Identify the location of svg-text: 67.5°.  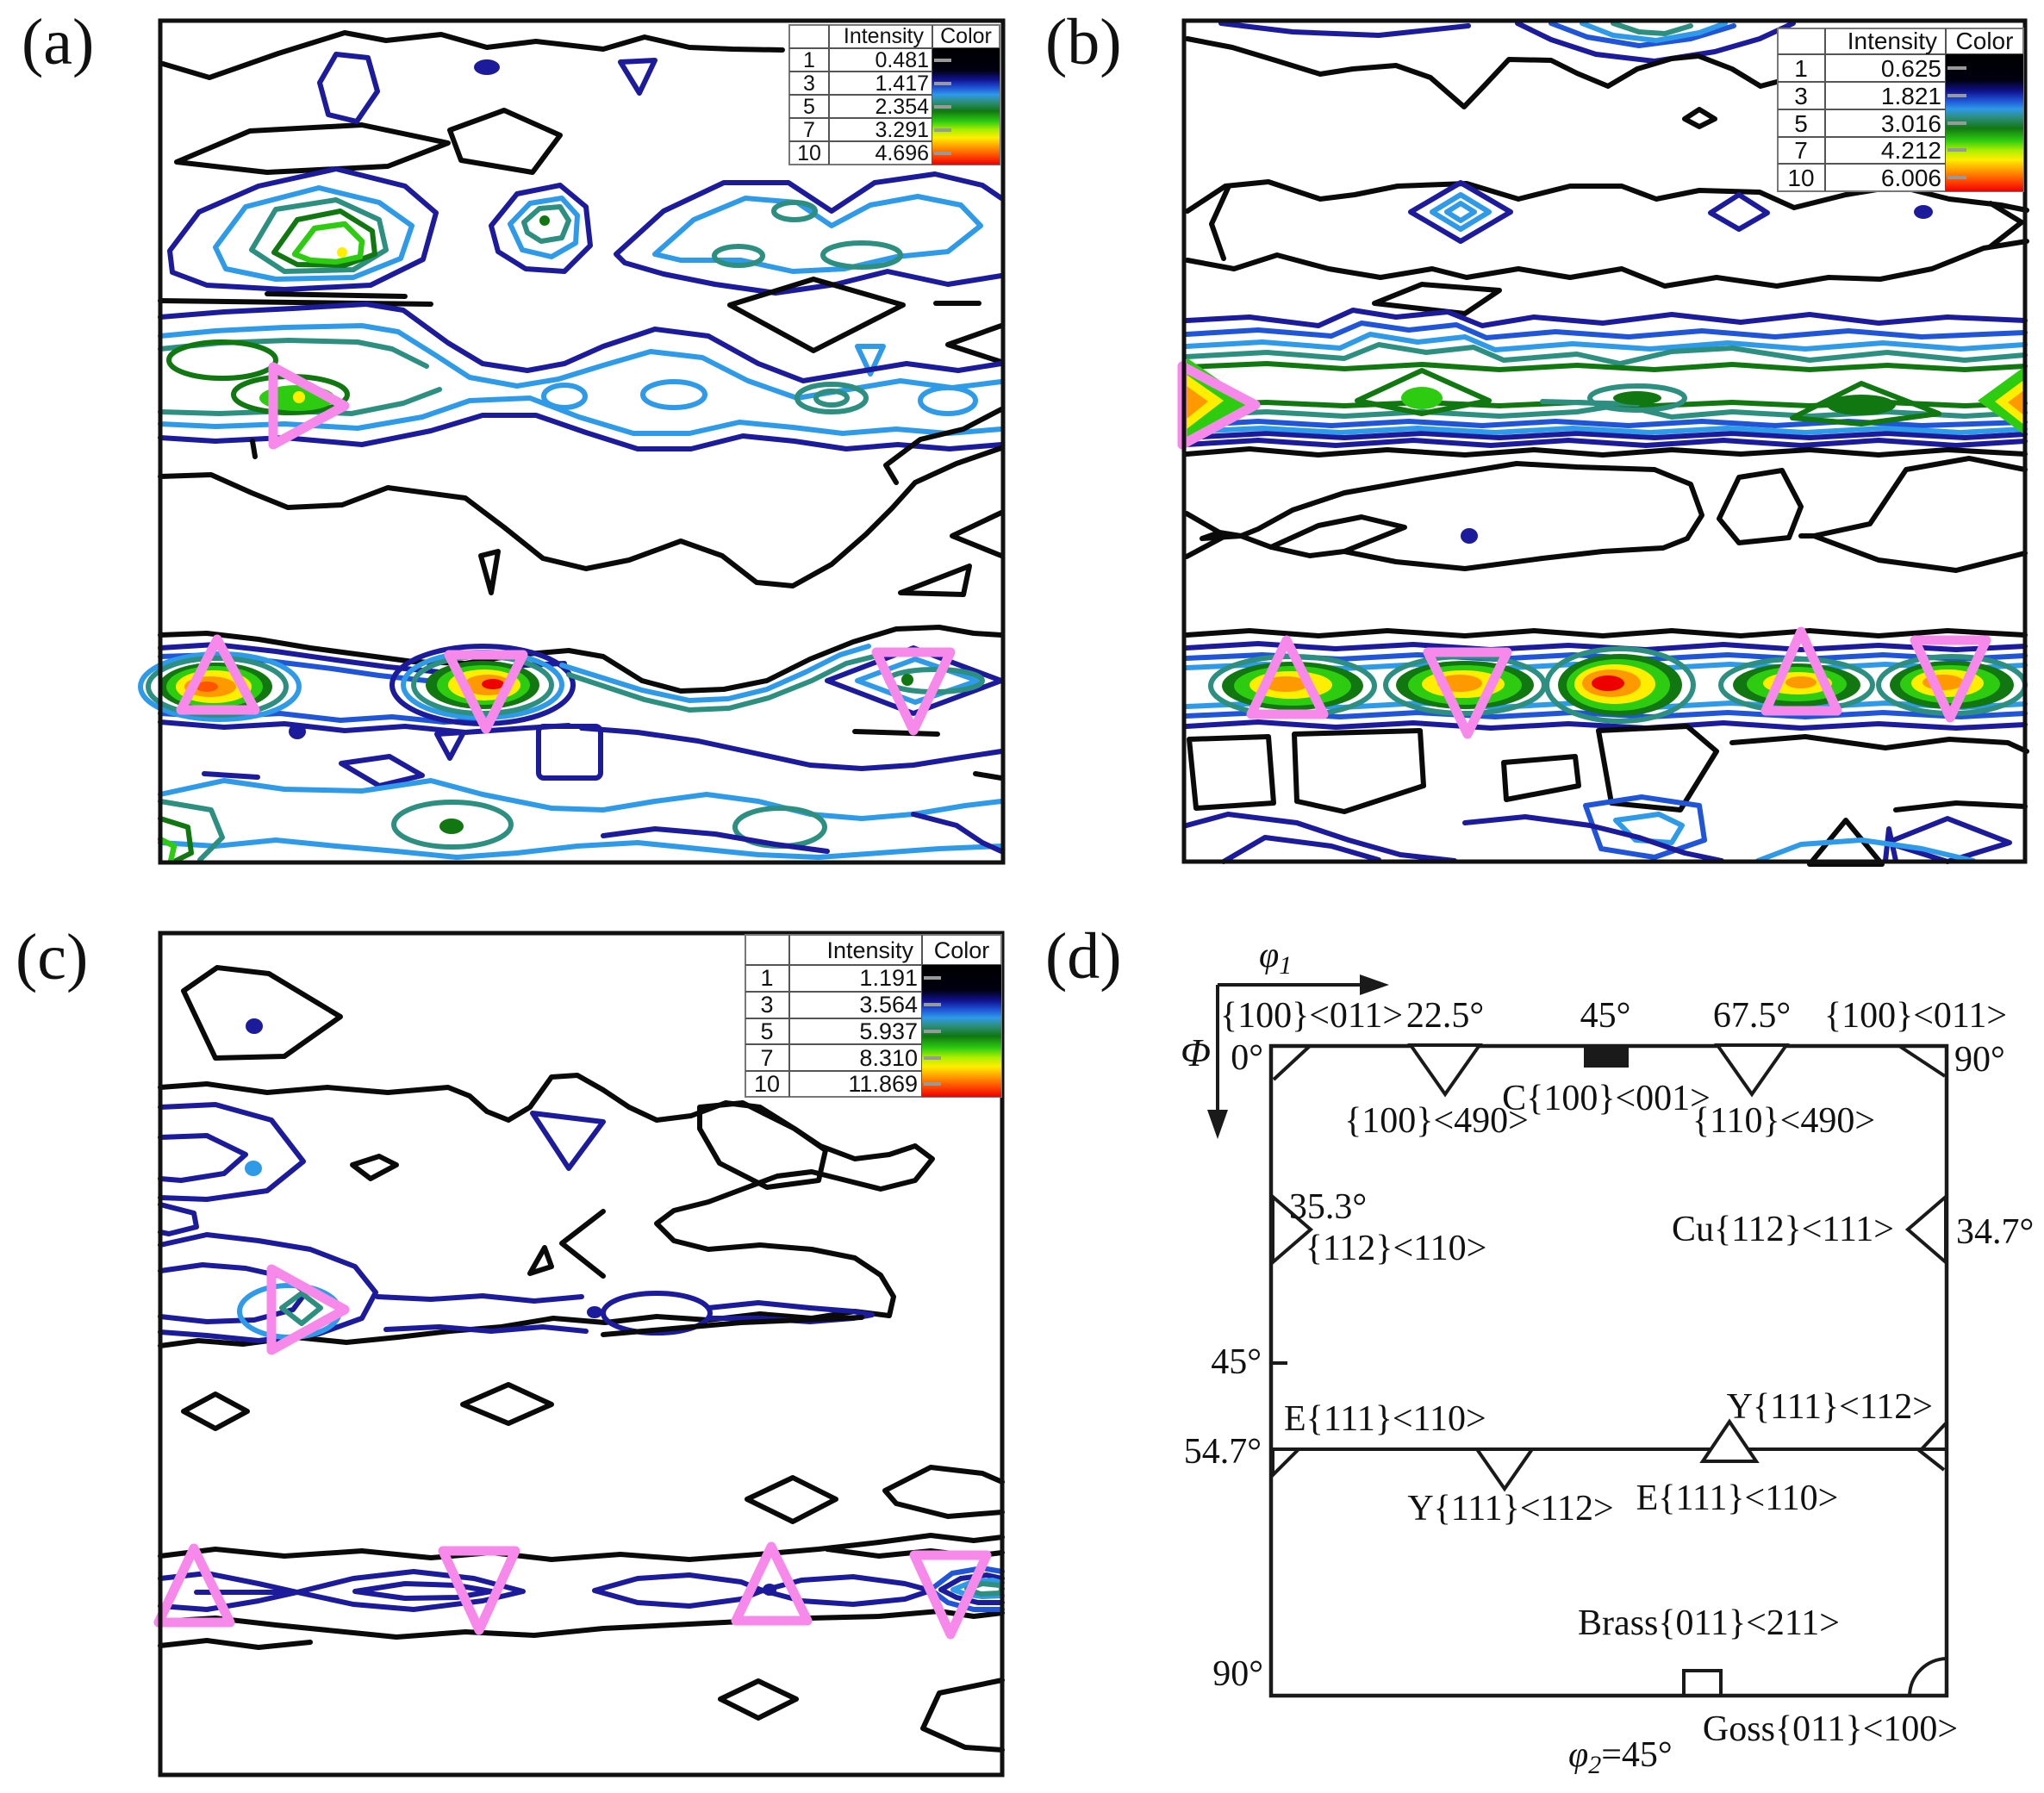
(1752, 1016).